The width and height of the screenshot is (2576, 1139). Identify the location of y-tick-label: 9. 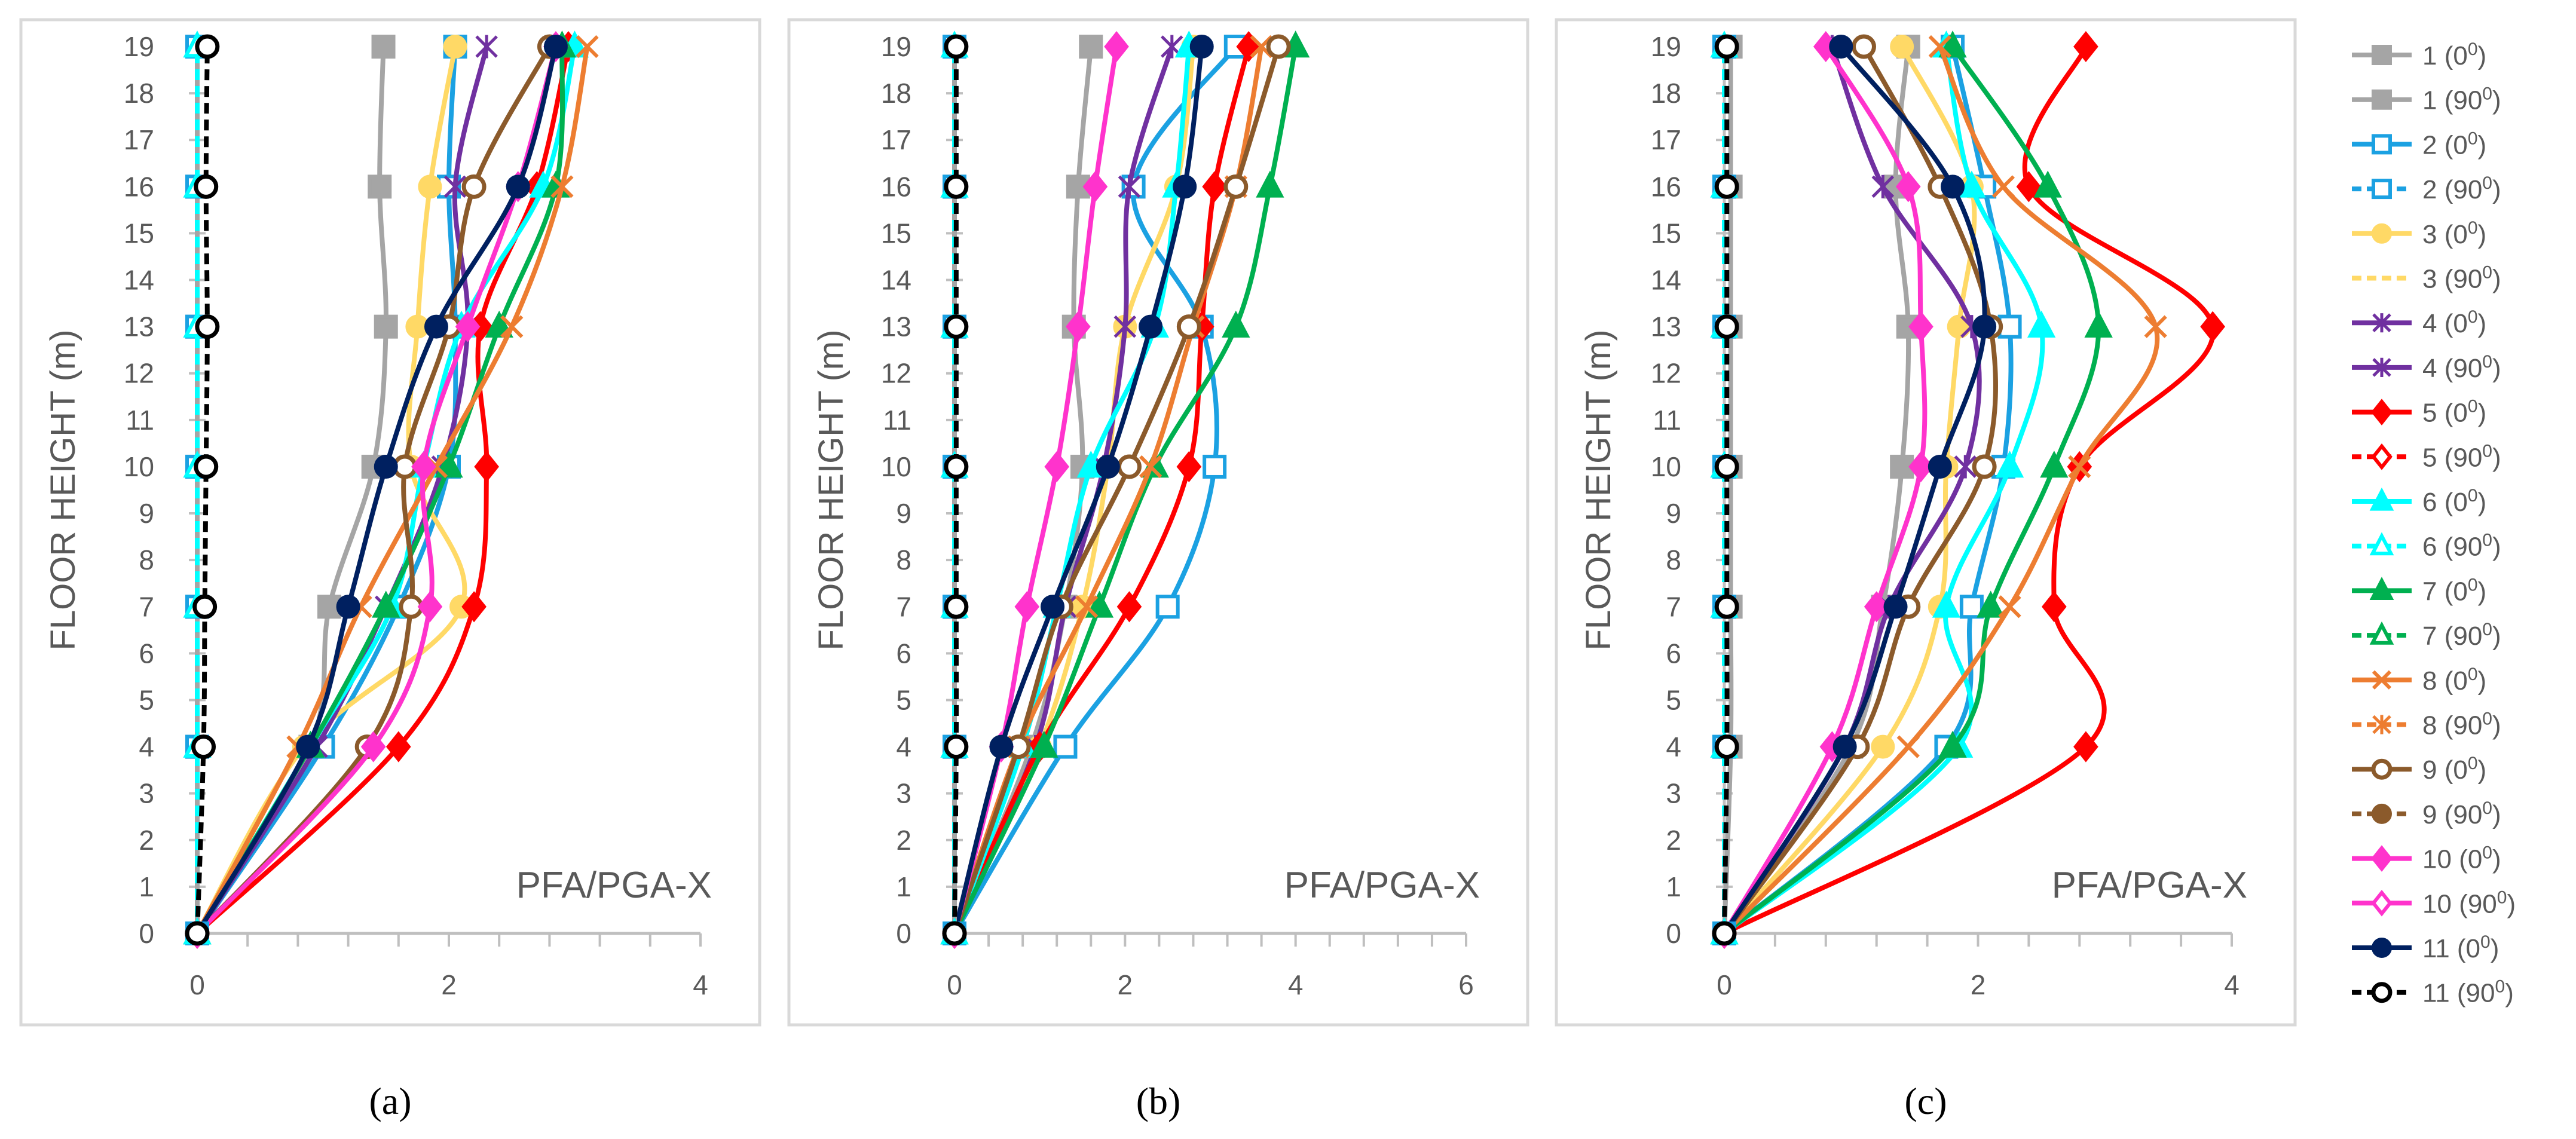
(1673, 514).